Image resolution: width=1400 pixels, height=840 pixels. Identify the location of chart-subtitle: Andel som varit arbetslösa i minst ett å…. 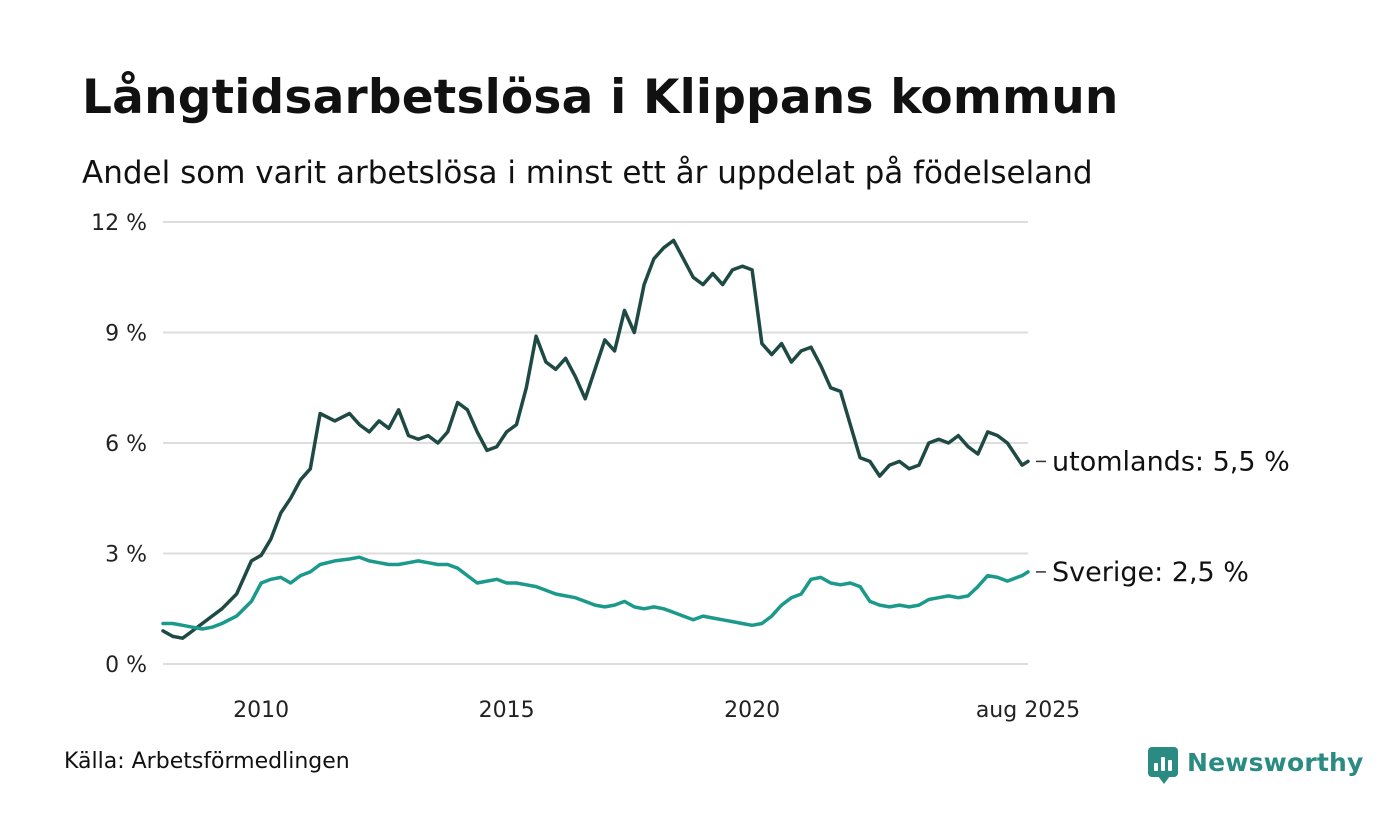
(587, 173).